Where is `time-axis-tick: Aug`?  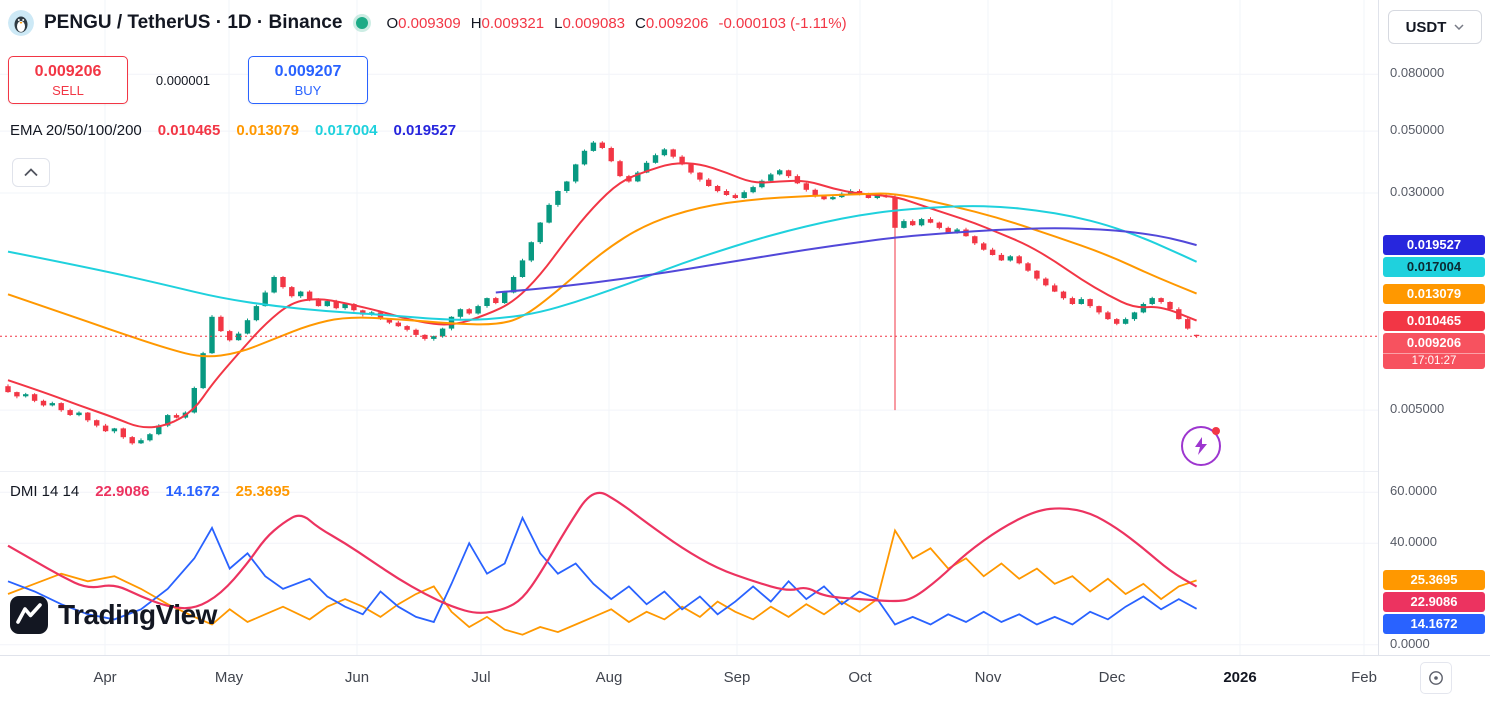 time-axis-tick: Aug is located at coordinates (609, 677).